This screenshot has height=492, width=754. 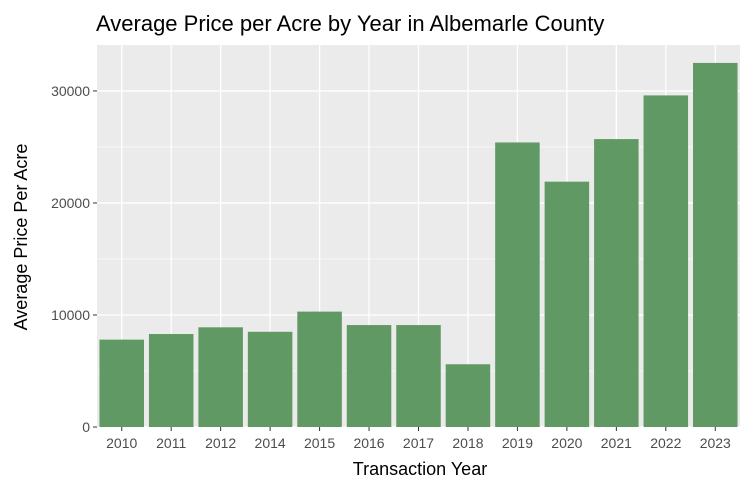 What do you see at coordinates (566, 443) in the screenshot?
I see `x-tick-label: 2020` at bounding box center [566, 443].